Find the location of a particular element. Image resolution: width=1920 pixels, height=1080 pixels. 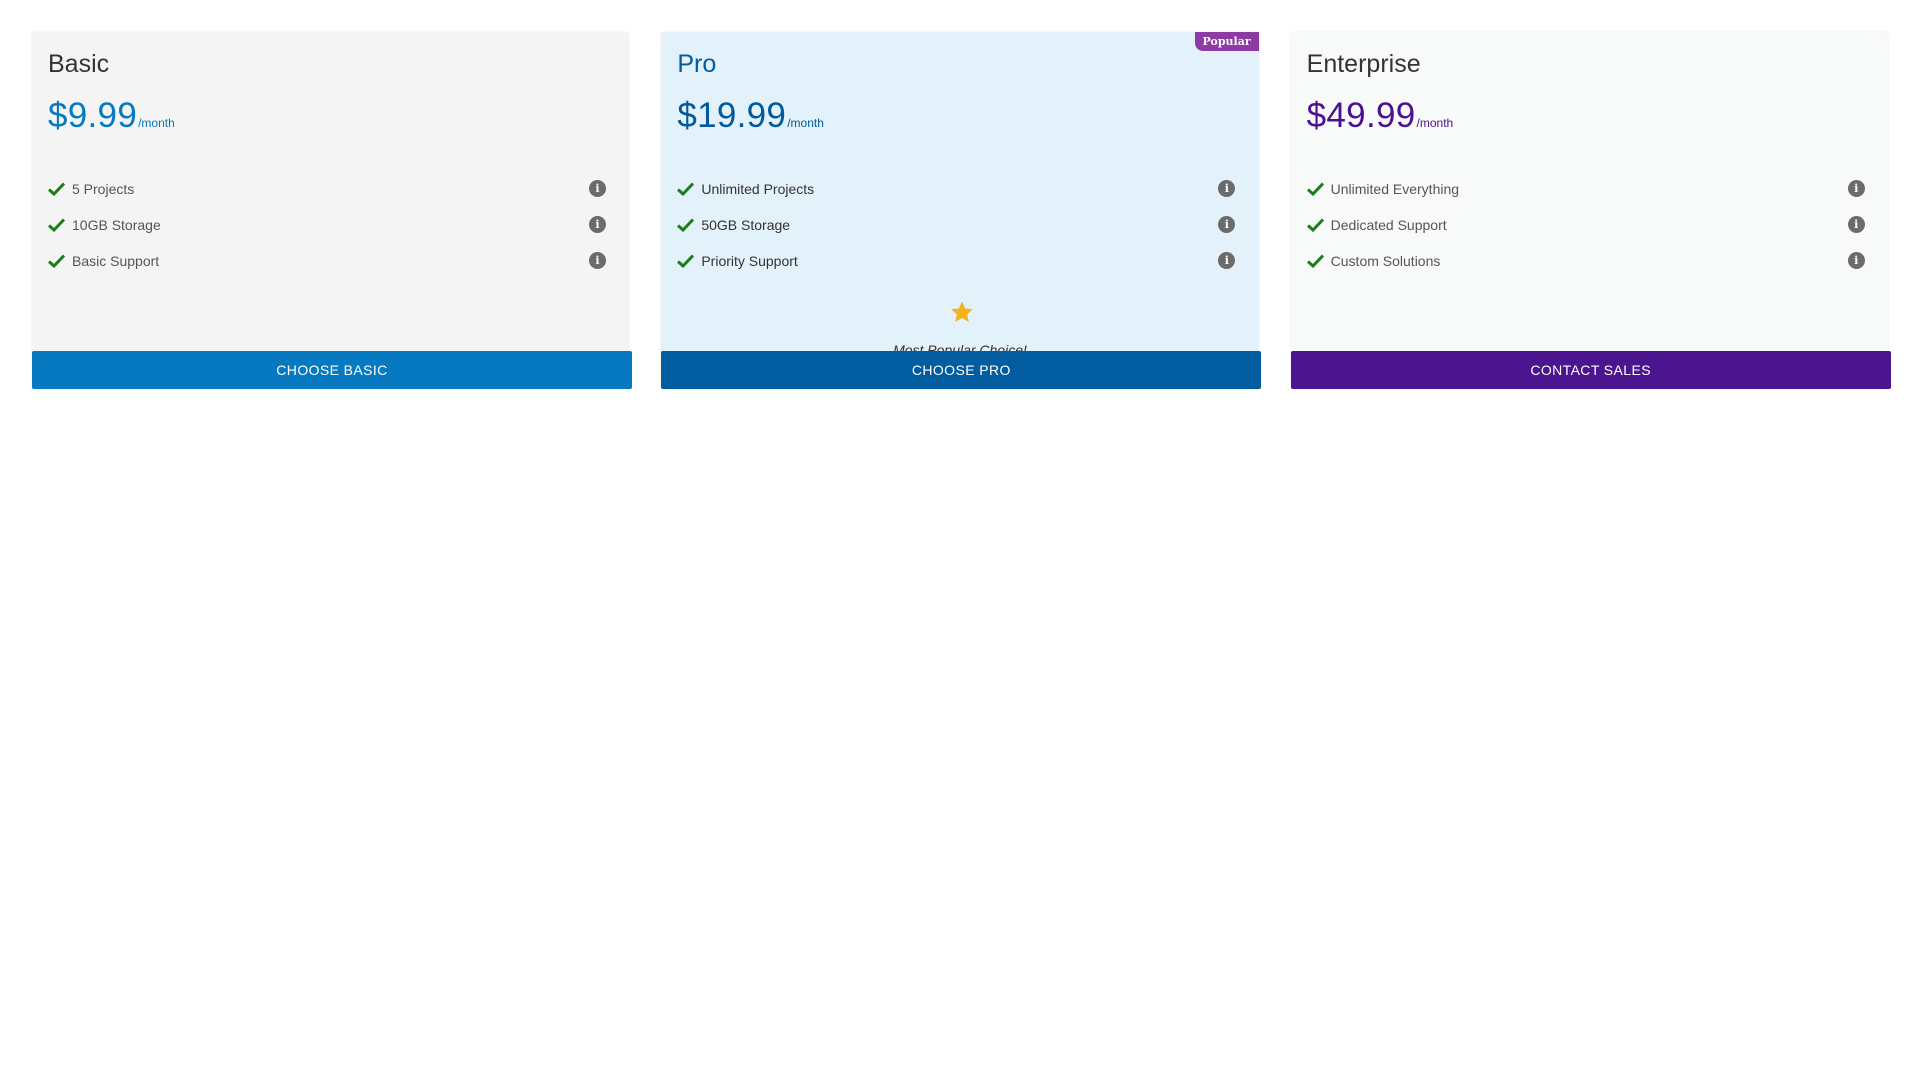

plan-price: $49.99/month is located at coordinates (1380, 116).